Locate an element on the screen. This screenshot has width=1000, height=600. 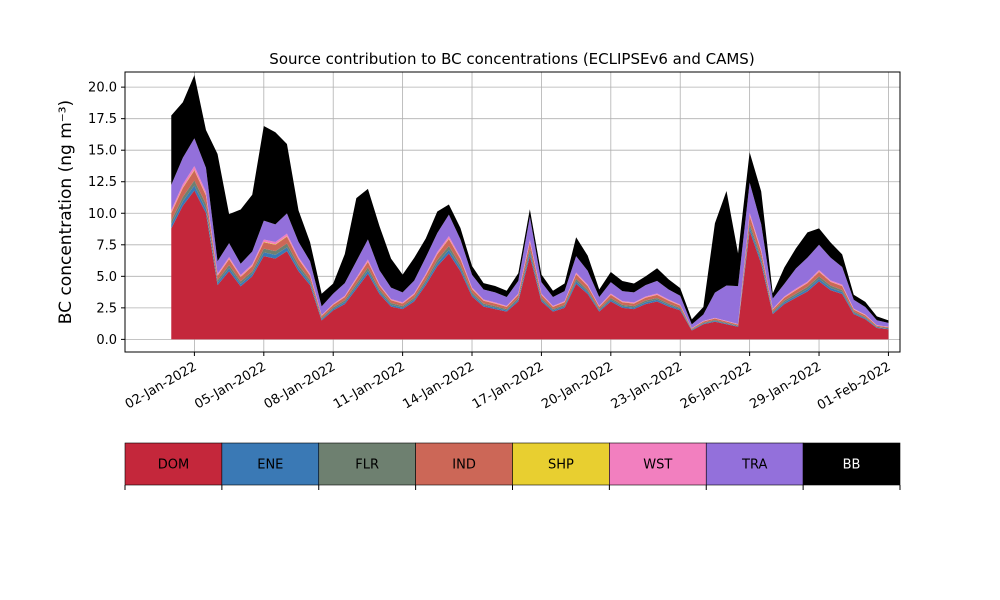
x-tick-label: 02-Jan-2022 is located at coordinates (161, 385).